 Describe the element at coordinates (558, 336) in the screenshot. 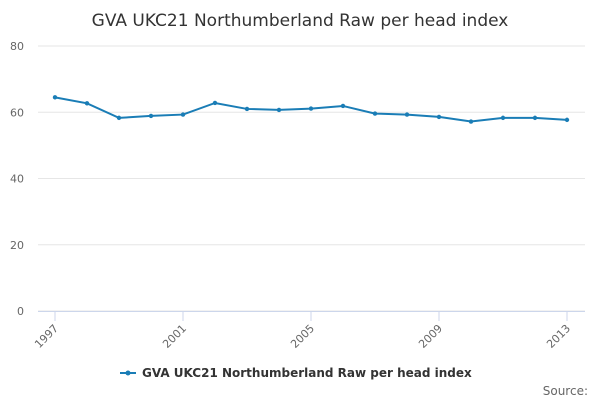

I see `x-tick-label: 2013` at that location.